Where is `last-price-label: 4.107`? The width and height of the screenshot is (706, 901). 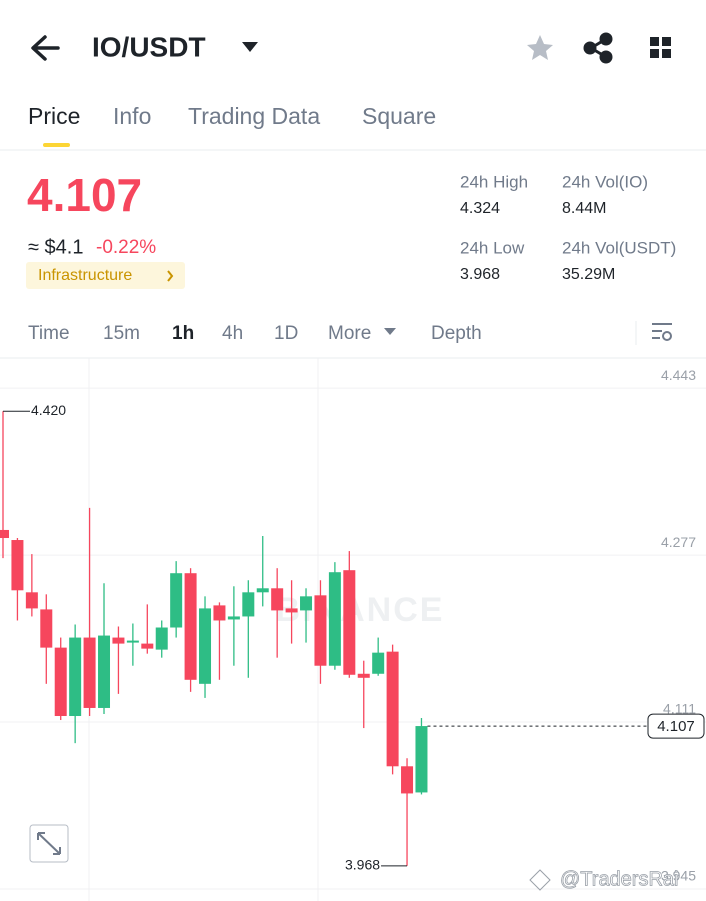
last-price-label: 4.107 is located at coordinates (676, 726).